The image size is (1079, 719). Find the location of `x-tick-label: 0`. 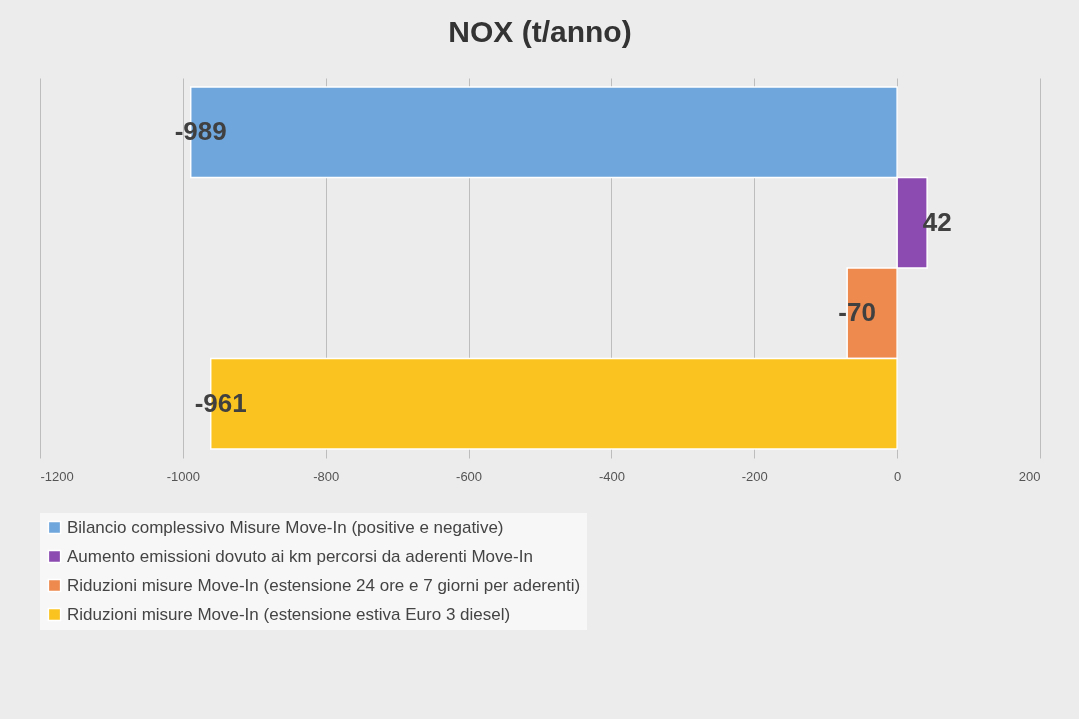

x-tick-label: 0 is located at coordinates (898, 476).